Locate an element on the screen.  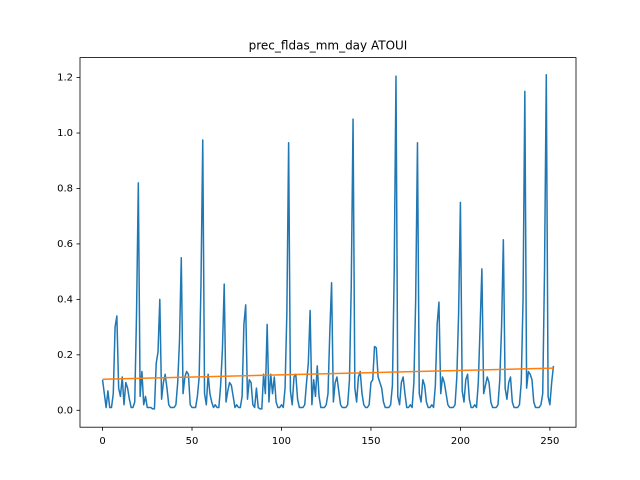
y-tick-label: 0.8 is located at coordinates (65, 188).